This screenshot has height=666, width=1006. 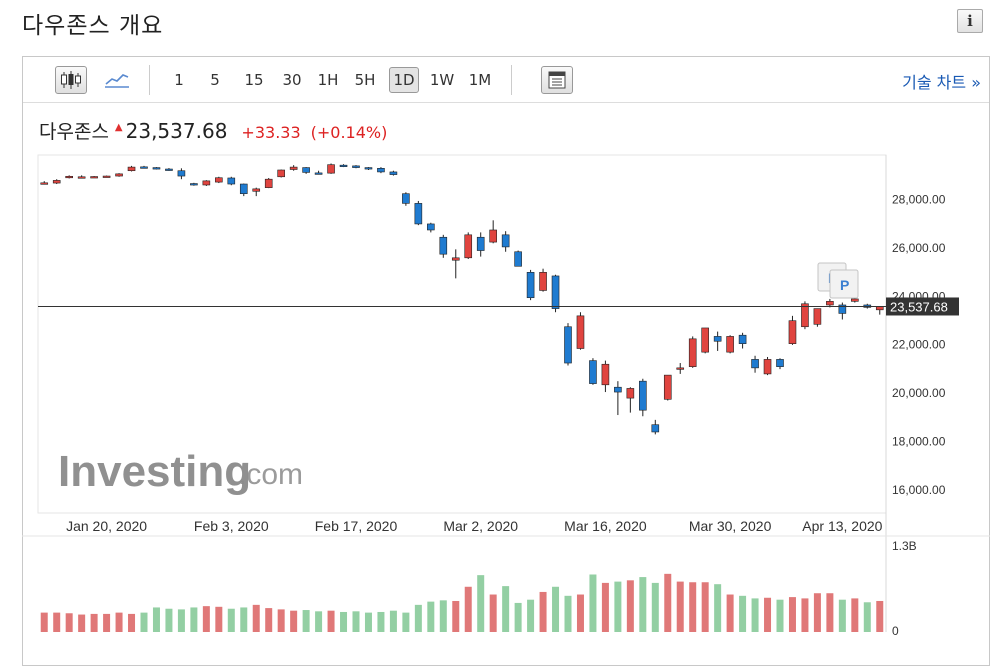 What do you see at coordinates (93, 26) in the screenshot?
I see `page-title: 다우존스 개요` at bounding box center [93, 26].